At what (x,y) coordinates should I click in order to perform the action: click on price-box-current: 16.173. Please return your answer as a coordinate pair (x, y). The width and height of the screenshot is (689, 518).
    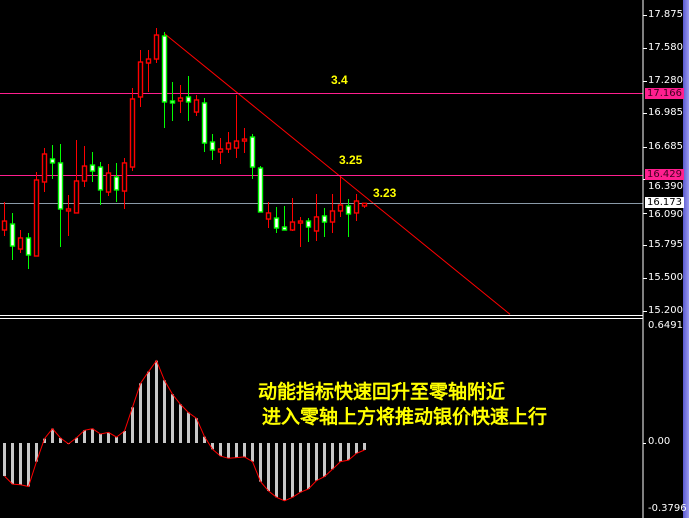
    Looking at the image, I should click on (664, 202).